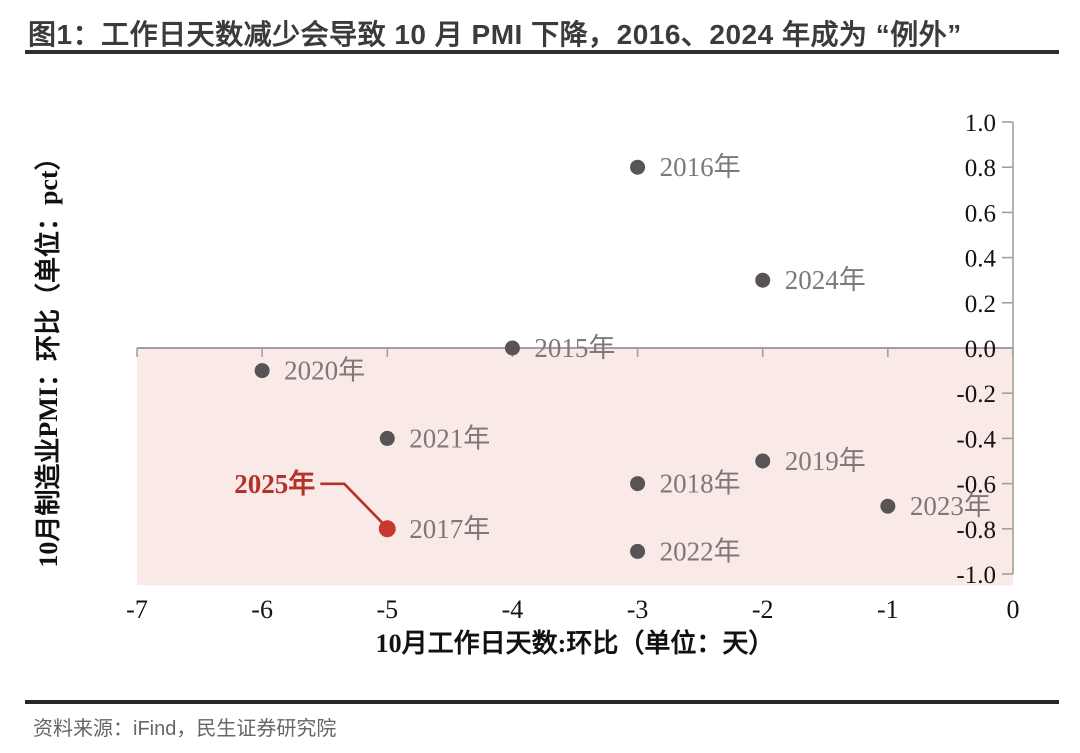 The image size is (1080, 753). Describe the element at coordinates (825, 280) in the screenshot. I see `point-label: 2024年` at that location.